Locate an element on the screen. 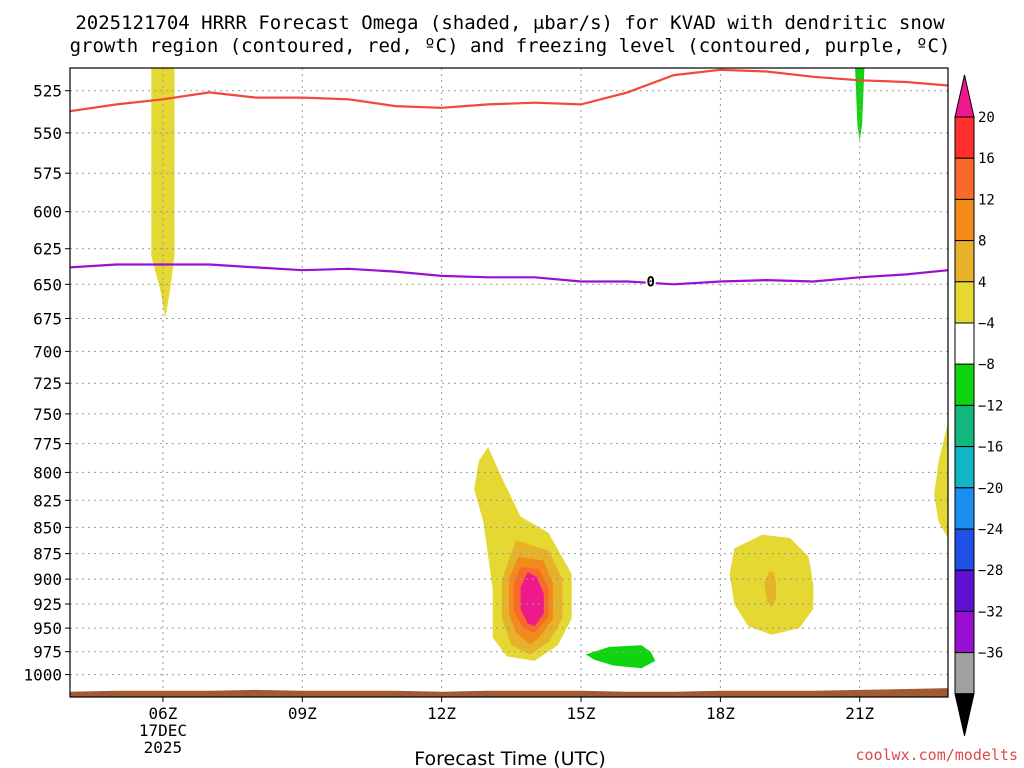 This screenshot has height=768, width=1024. colorbar-label: 20 is located at coordinates (986, 118).